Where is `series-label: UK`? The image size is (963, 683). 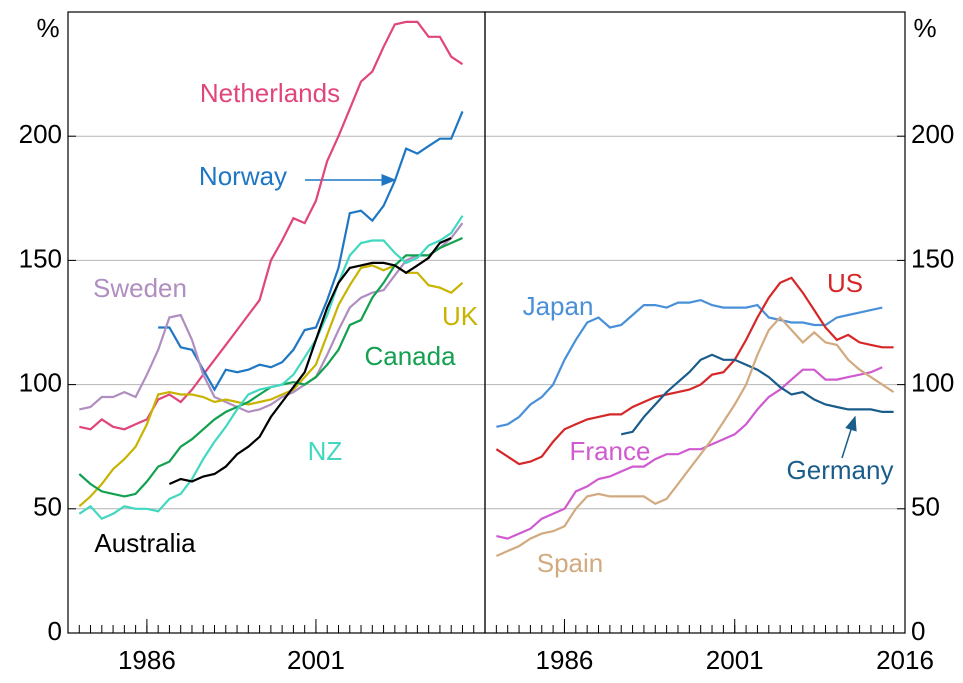
series-label: UK is located at coordinates (460, 316).